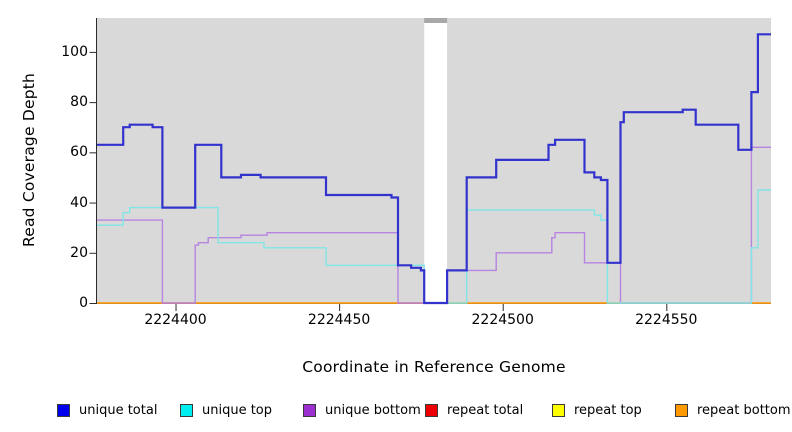  What do you see at coordinates (63, 410) in the screenshot?
I see `unique-total-swatch-icon` at bounding box center [63, 410].